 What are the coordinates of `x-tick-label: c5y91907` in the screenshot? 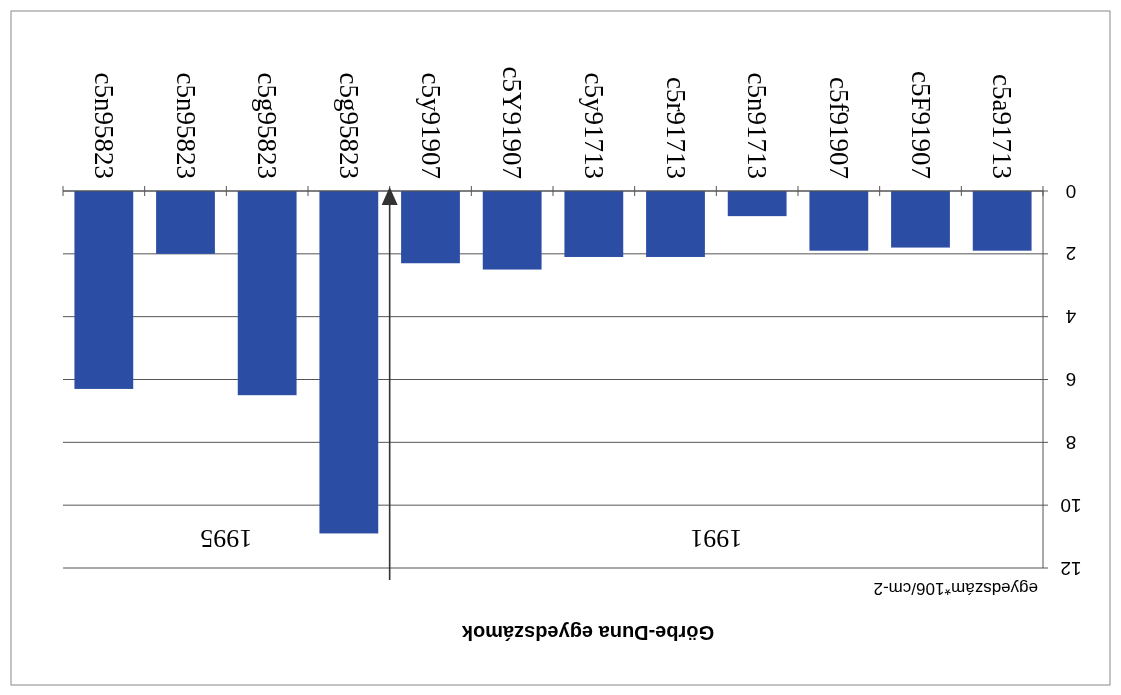 It's located at (430, 125).